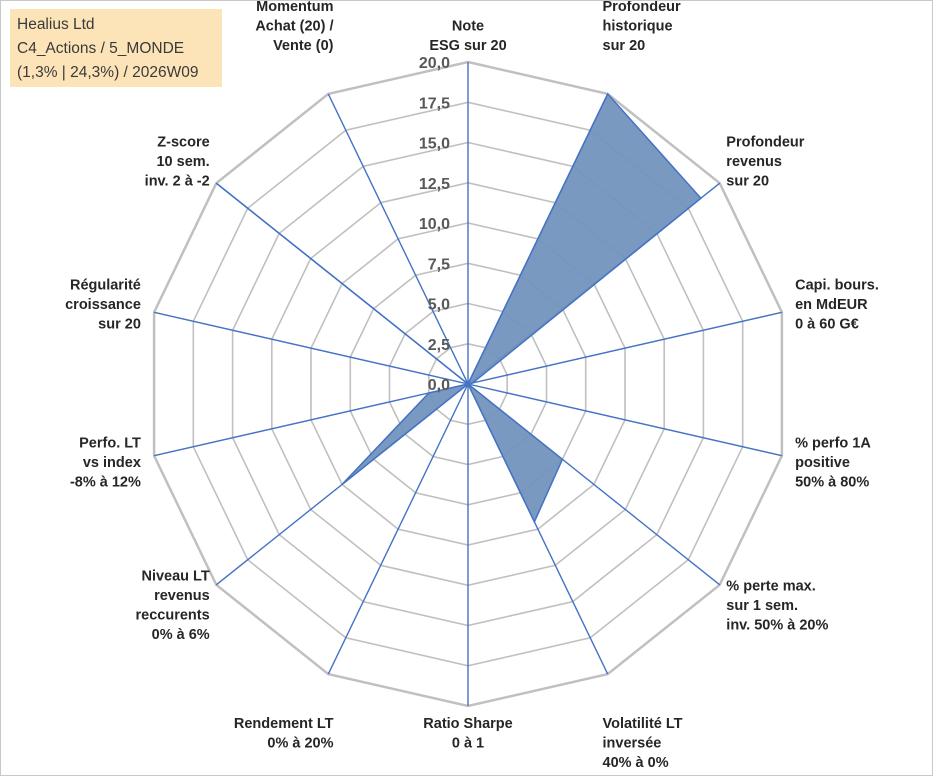  What do you see at coordinates (833, 463) in the screenshot?
I see `axis-label: % perfo 1A positive 50% à 80%` at bounding box center [833, 463].